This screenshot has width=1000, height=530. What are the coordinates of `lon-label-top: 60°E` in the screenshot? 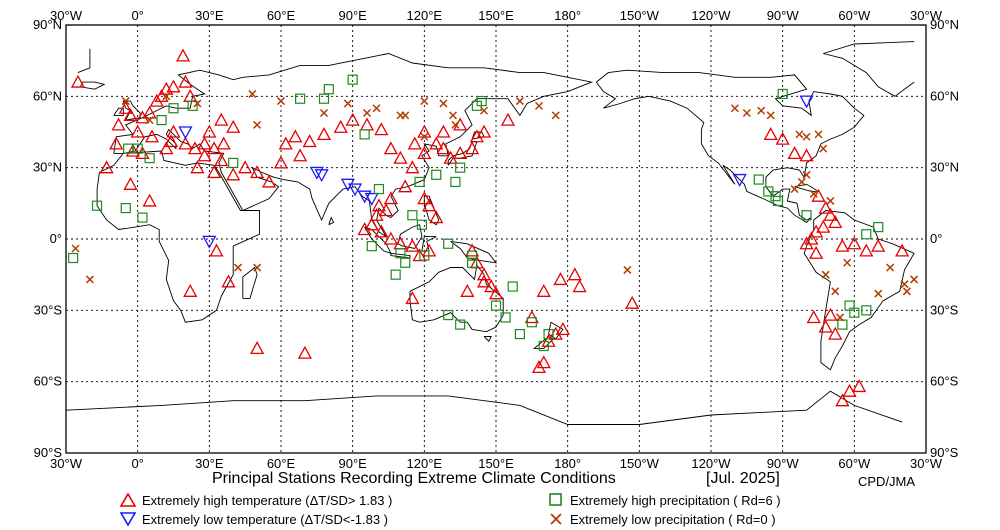 It's located at (281, 15).